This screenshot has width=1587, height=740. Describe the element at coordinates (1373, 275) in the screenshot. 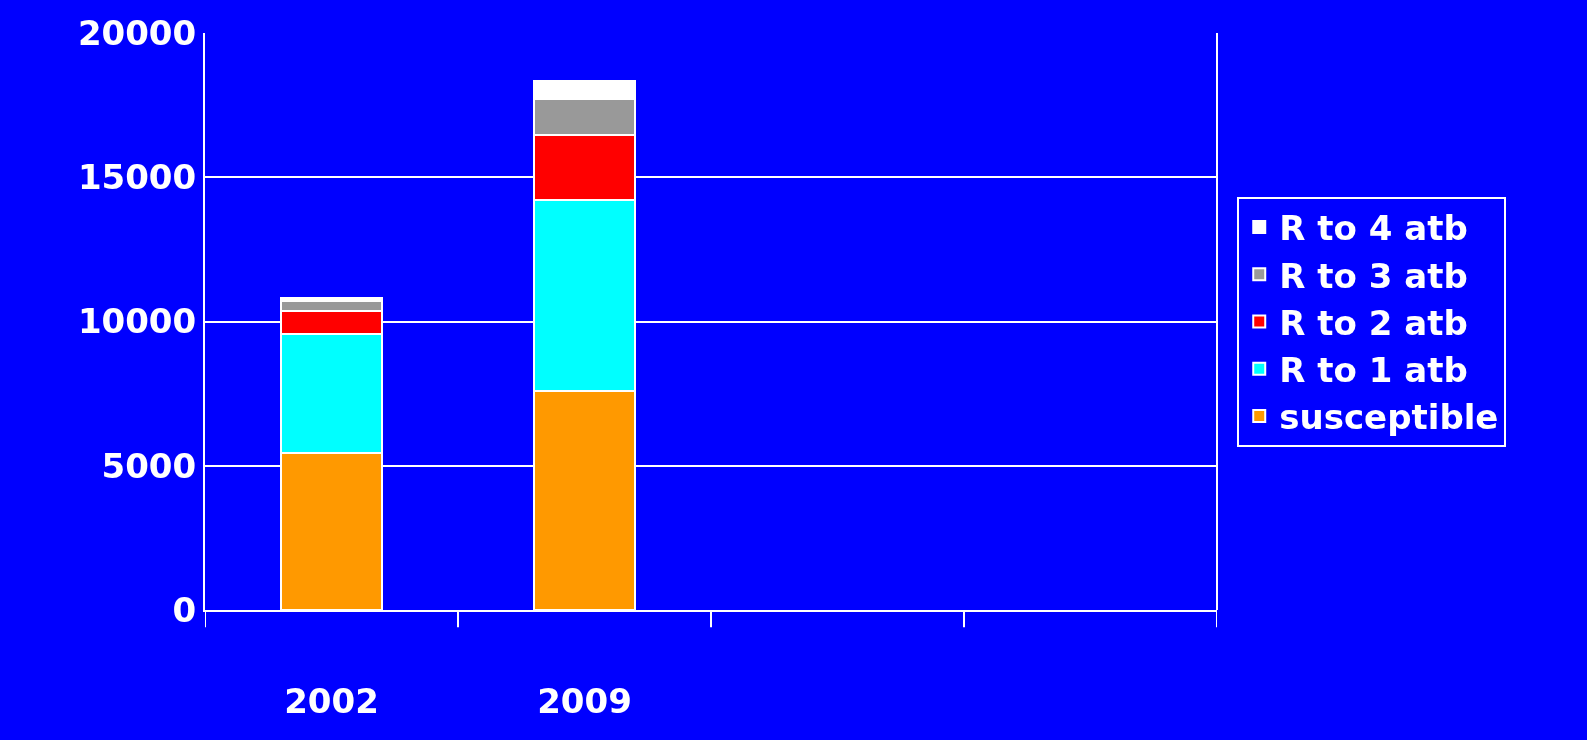

I see `legend-label: R to 3 atb` at that location.